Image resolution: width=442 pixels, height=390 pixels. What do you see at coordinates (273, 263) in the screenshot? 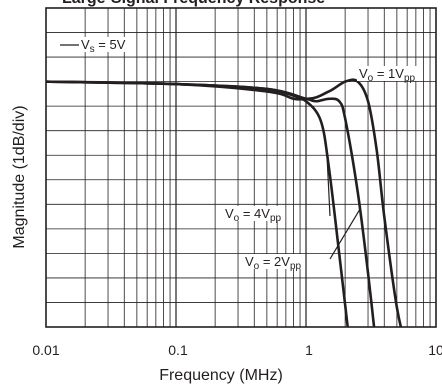
I see `series-label-vo-2vpp: Vo = 2Vpp` at bounding box center [273, 263].